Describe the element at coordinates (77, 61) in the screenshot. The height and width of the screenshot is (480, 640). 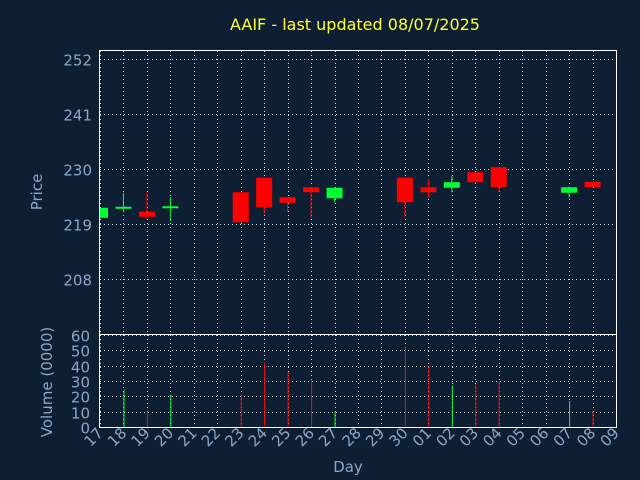
I see `price-tick-label: 252` at that location.